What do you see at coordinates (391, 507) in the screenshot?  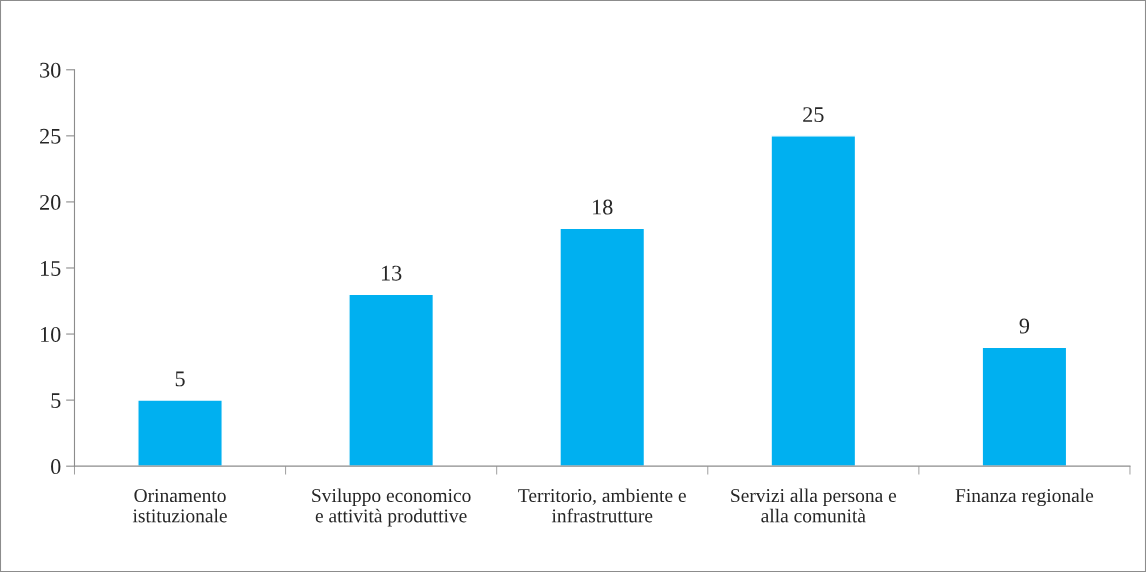 I see `x-tick-label: Sviluppo economico e attività produttive` at bounding box center [391, 507].